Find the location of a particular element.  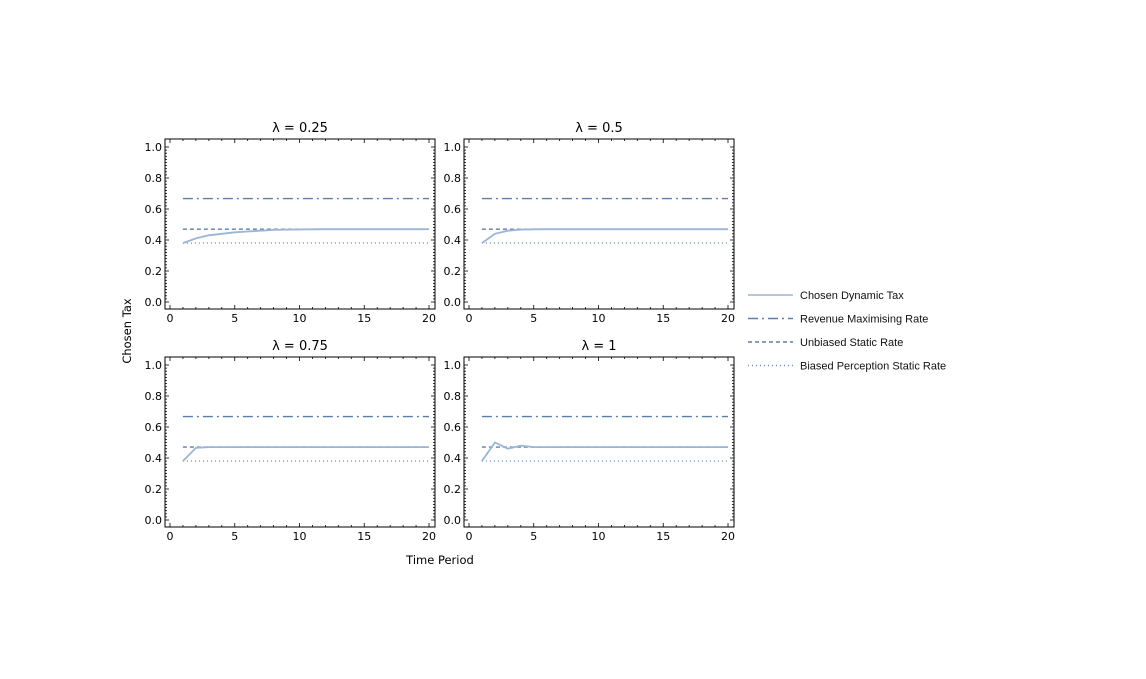

y-axis-label: Chosen Tax is located at coordinates (127, 331).